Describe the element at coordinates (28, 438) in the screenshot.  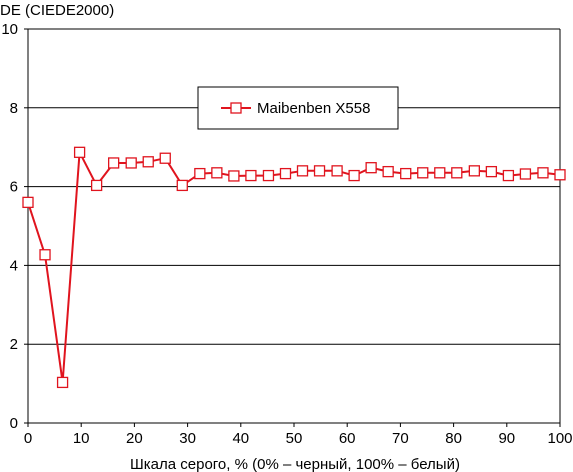
I see `x-tick-label-0: 0` at that location.